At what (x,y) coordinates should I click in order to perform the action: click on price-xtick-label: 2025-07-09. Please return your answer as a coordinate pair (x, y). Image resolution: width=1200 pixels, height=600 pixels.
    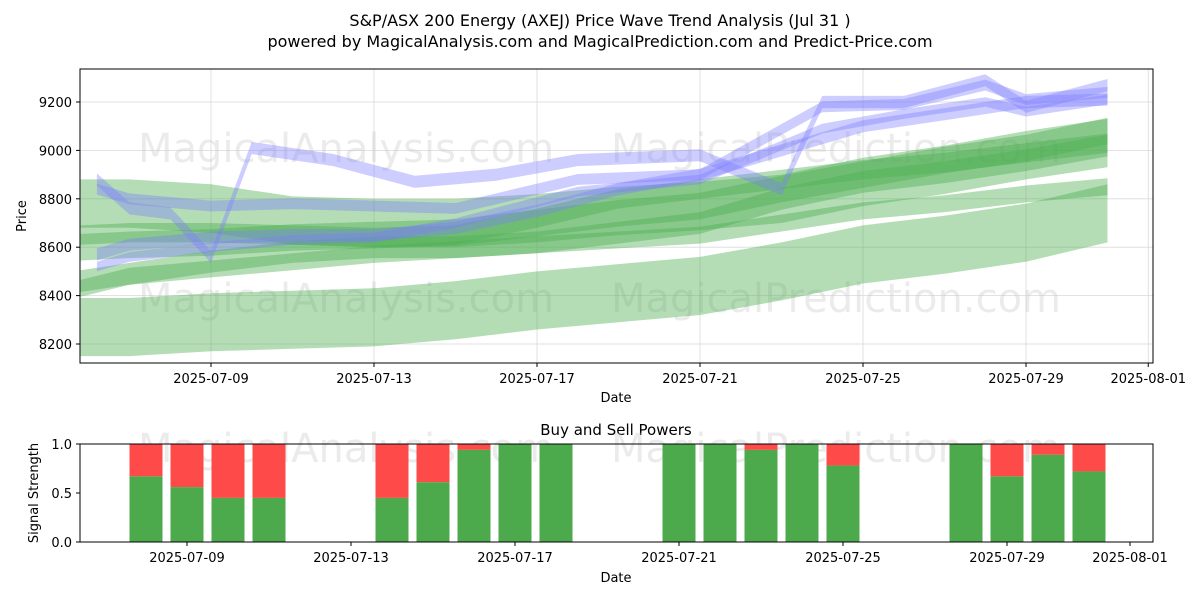
    Looking at the image, I should click on (211, 379).